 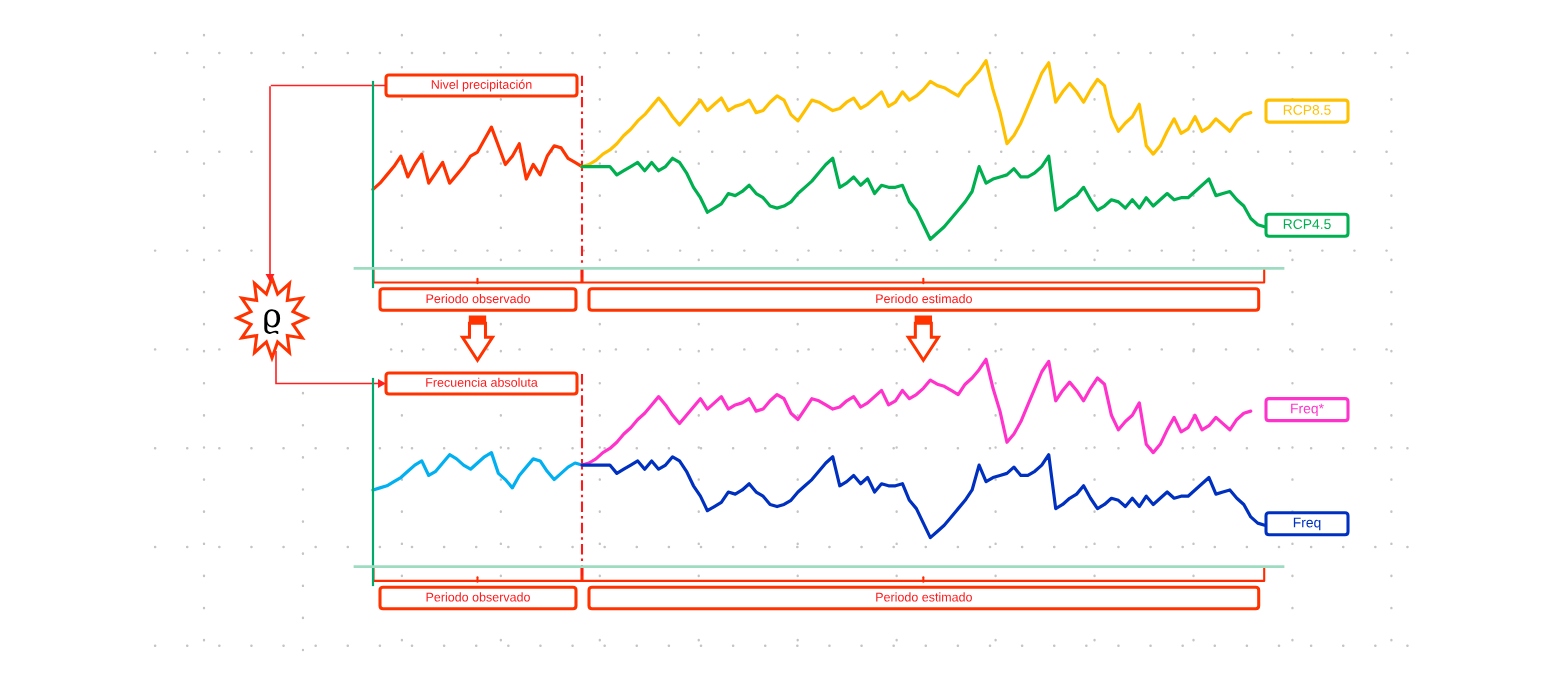 What do you see at coordinates (481, 85) in the screenshot?
I see `y-axis-title: Nivel precipitación` at bounding box center [481, 85].